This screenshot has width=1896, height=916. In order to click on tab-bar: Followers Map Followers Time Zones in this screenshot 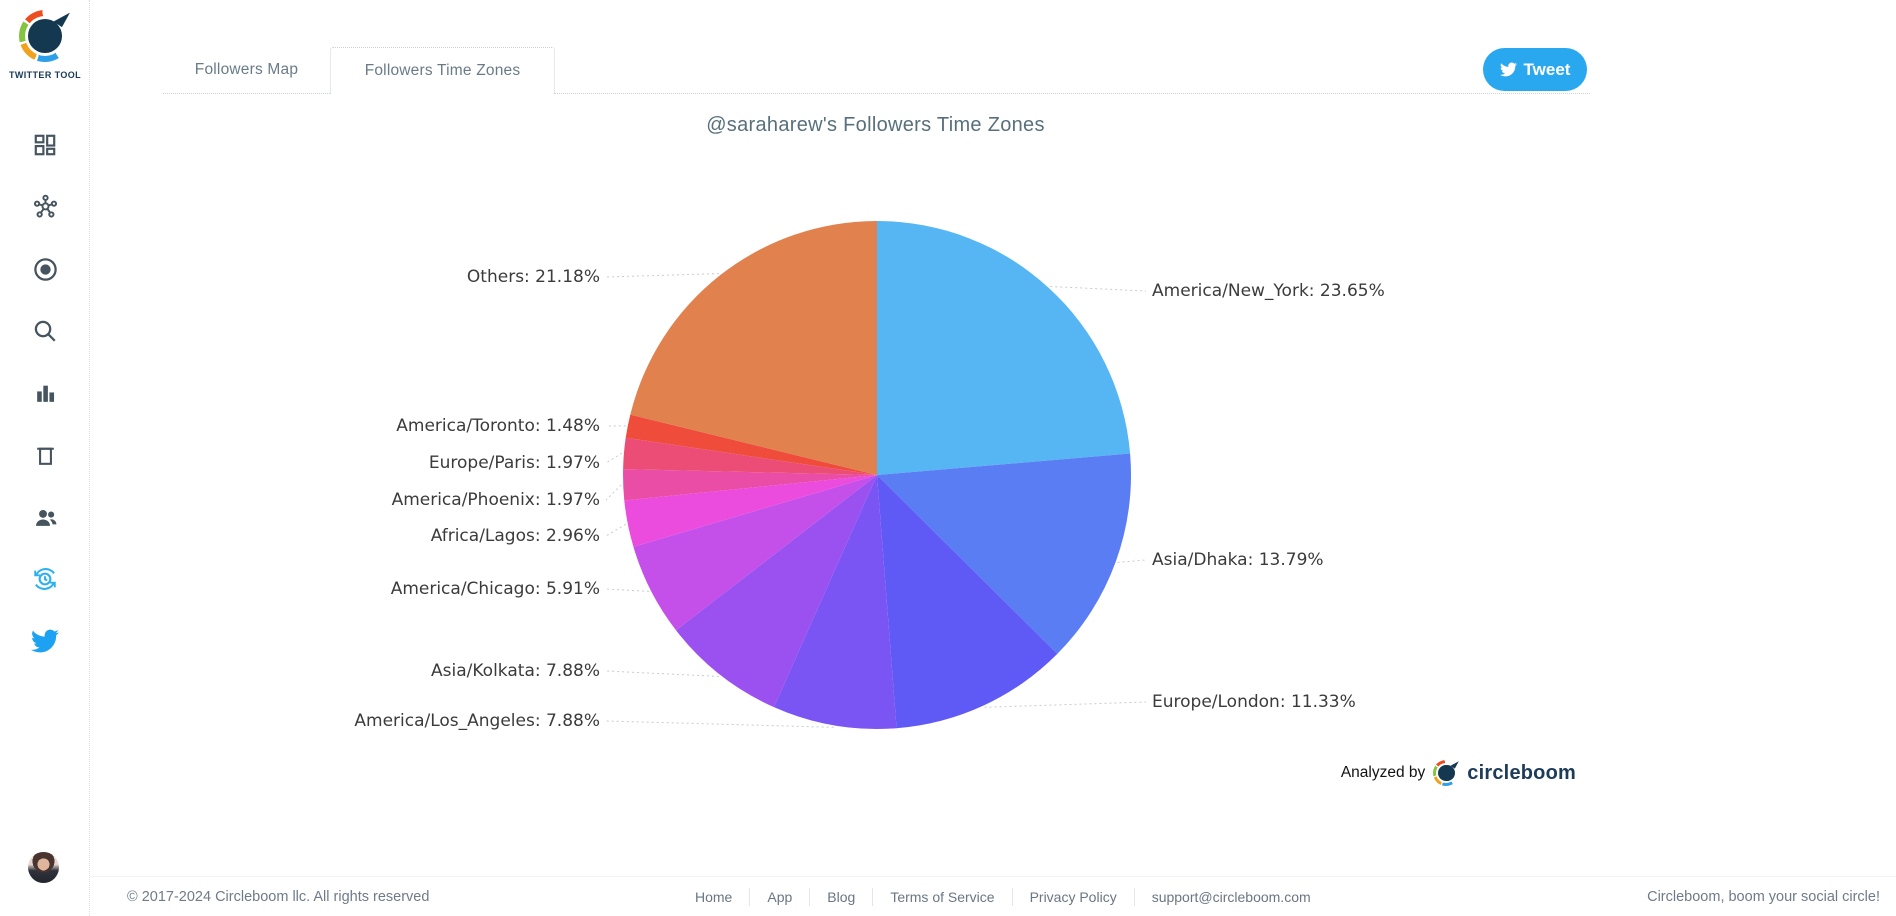, I will do `click(359, 70)`.